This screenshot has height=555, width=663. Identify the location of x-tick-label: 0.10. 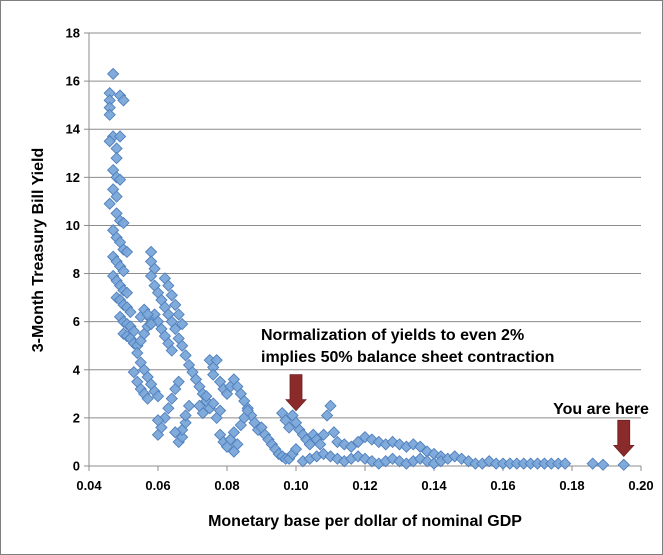
(295, 485).